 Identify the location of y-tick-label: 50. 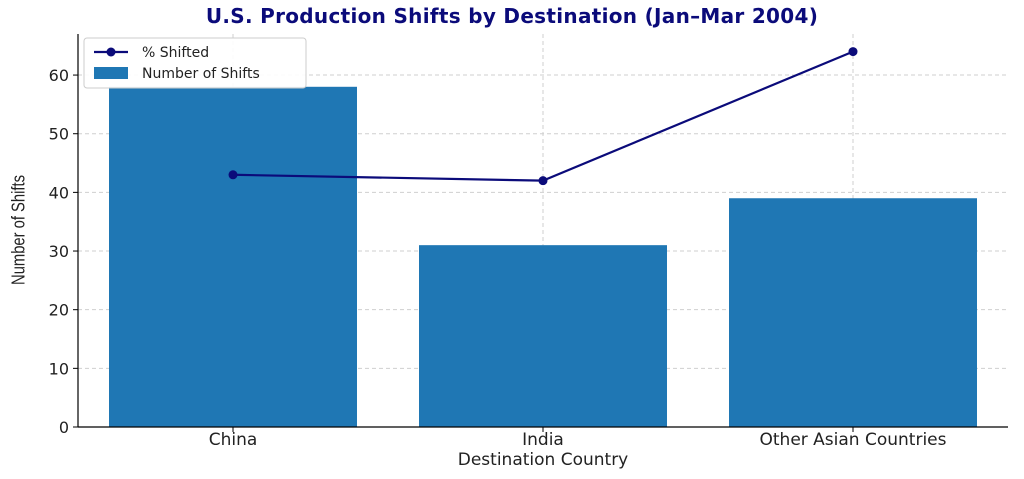
(59, 134).